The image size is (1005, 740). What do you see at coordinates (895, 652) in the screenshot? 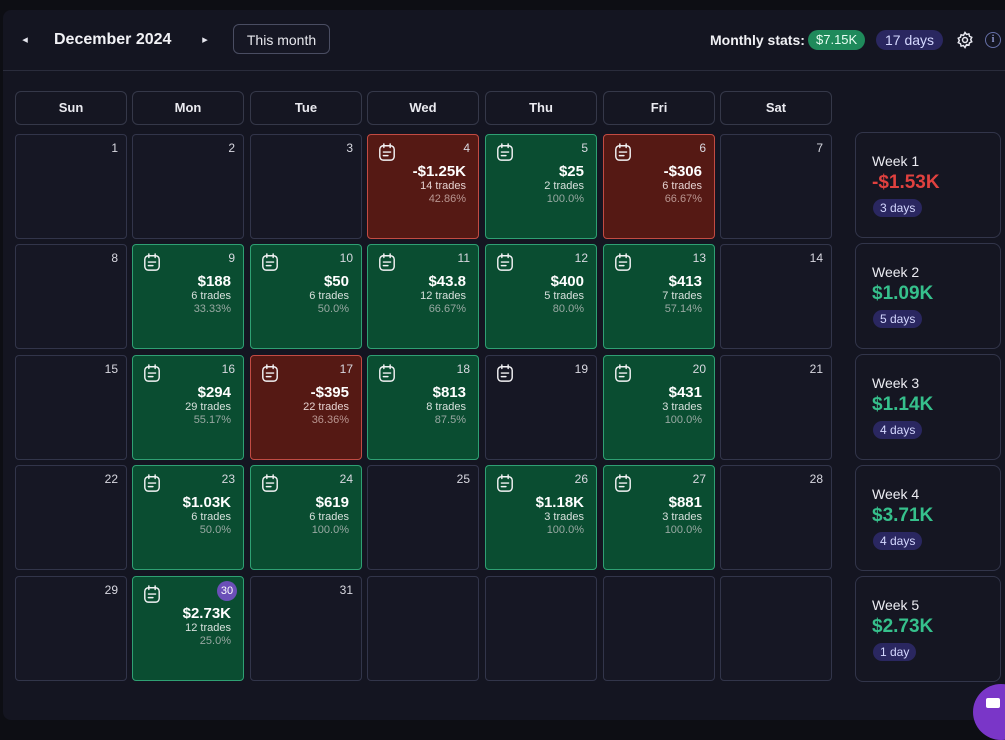
I see `week-days-badge: 1 day` at bounding box center [895, 652].